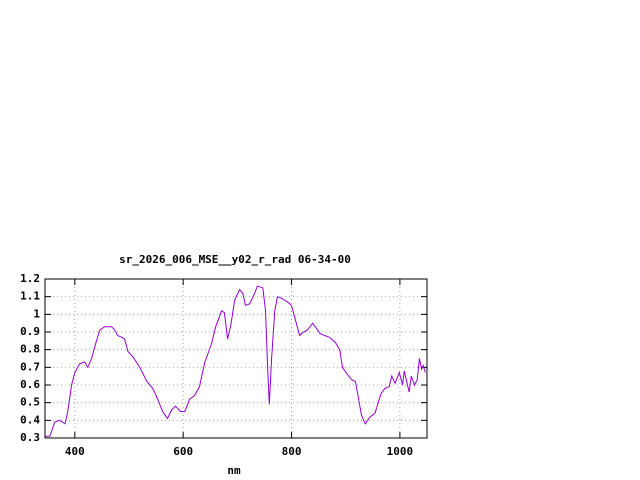 This screenshot has width=640, height=480. Describe the element at coordinates (36, 313) in the screenshot. I see `y-tick-label: 1` at that location.